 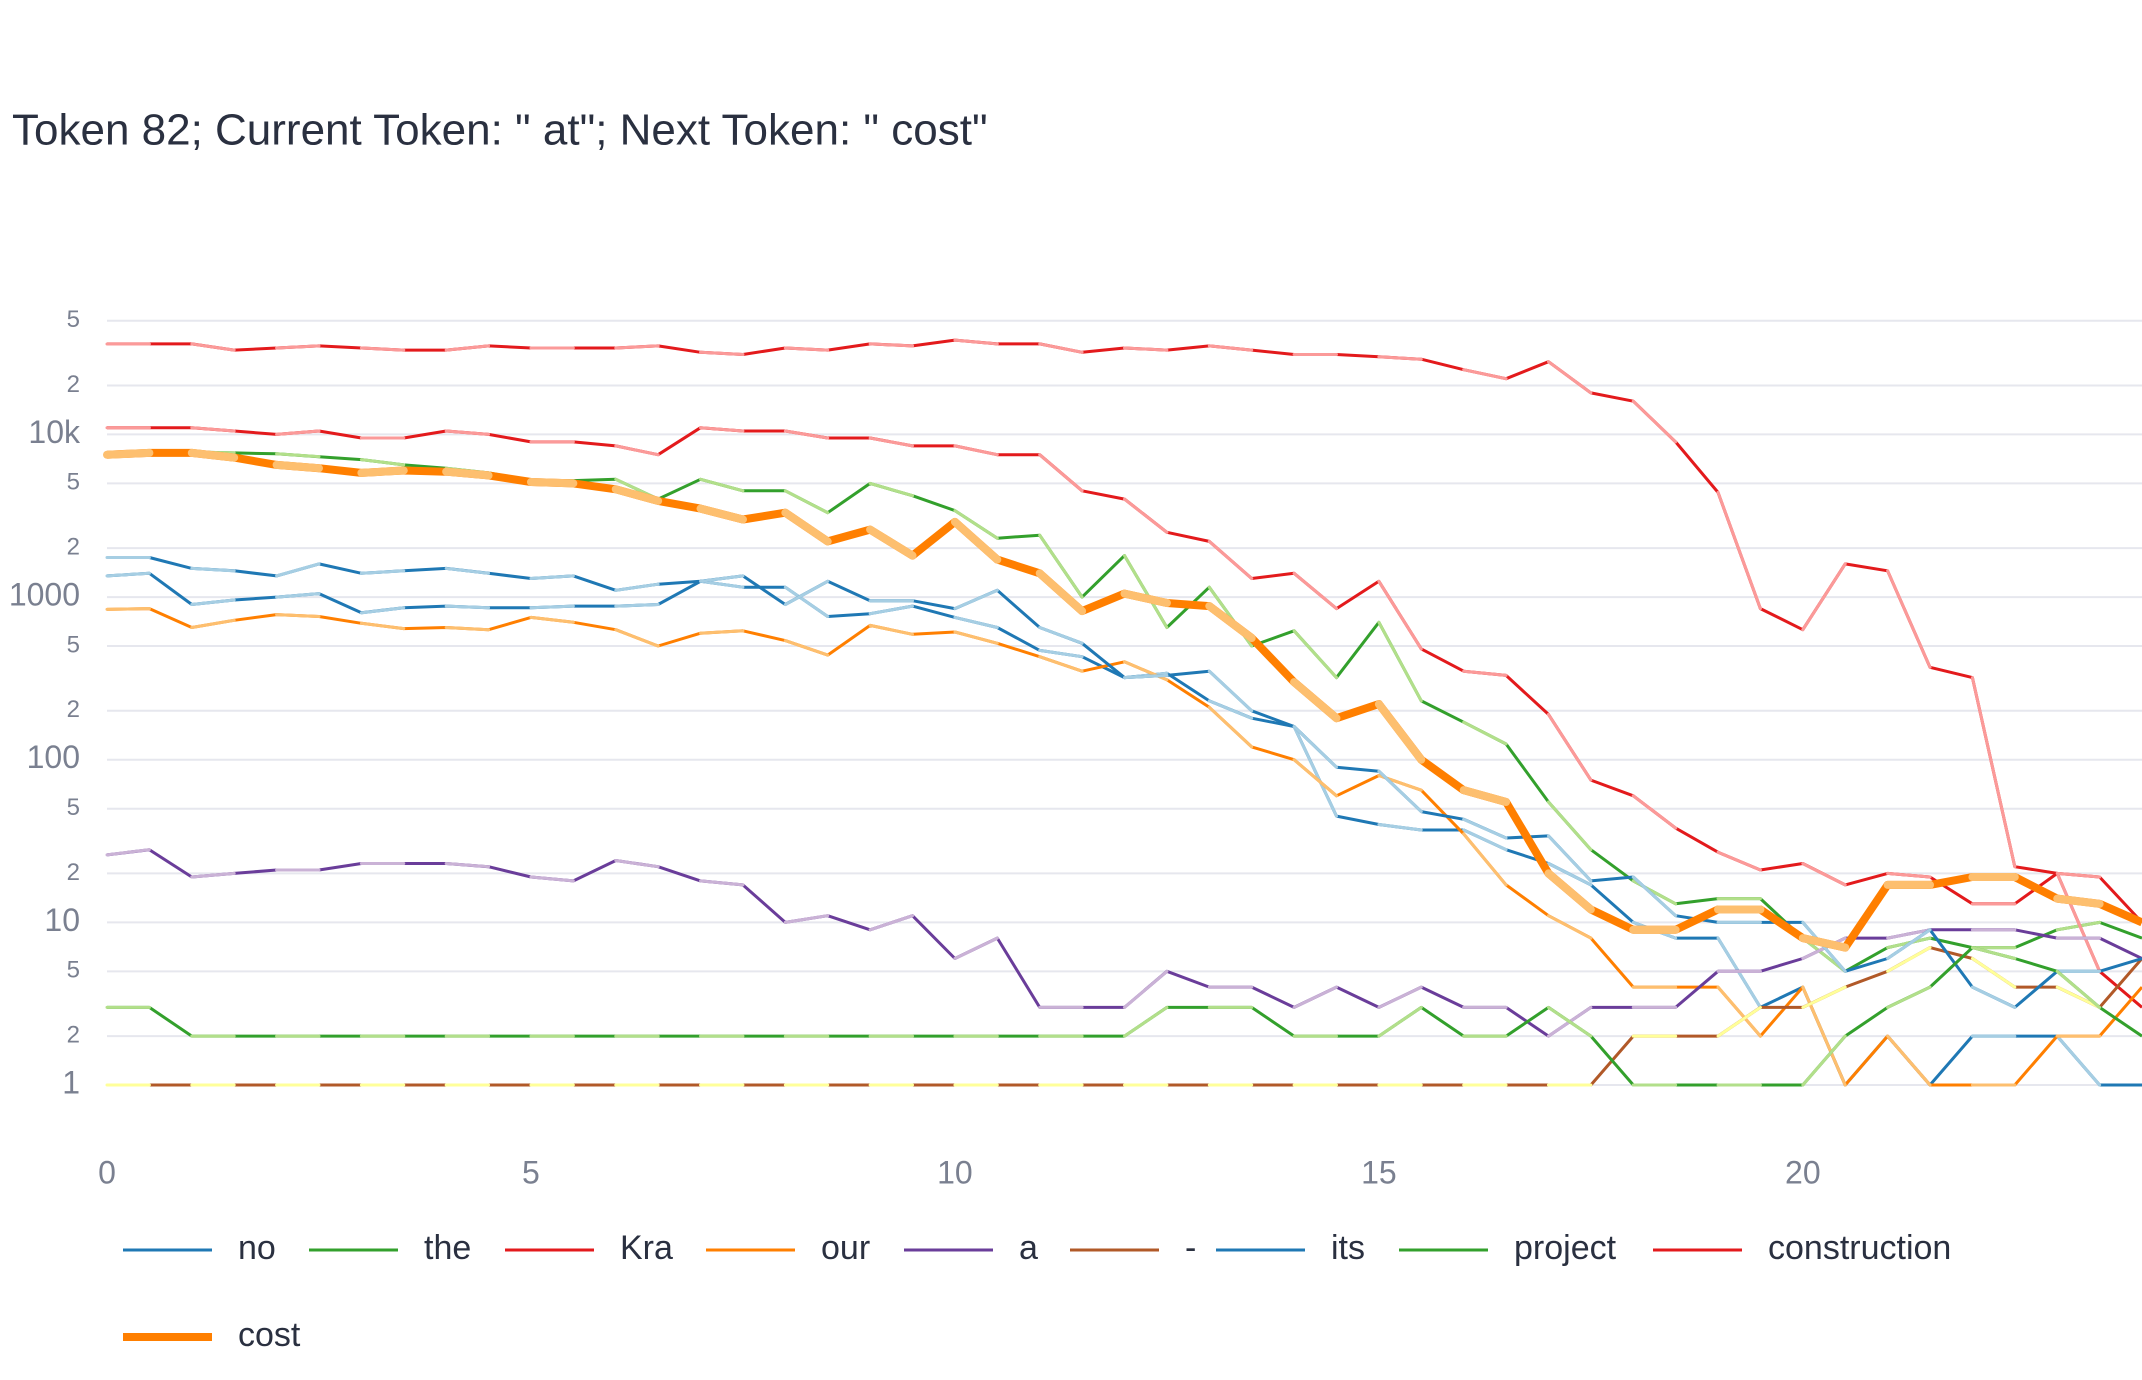 What do you see at coordinates (955, 1172) in the screenshot?
I see `x-tick-label: 10` at bounding box center [955, 1172].